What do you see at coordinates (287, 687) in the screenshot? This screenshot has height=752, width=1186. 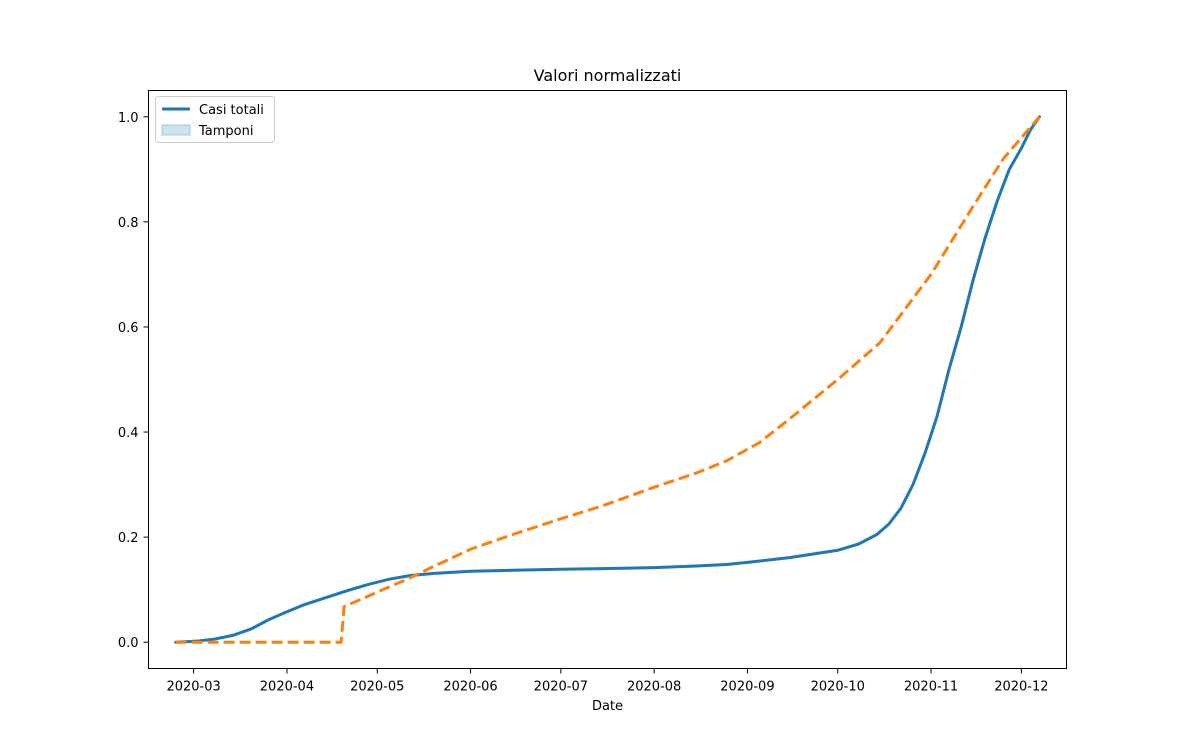 I see `x-tick-label: 2020-04` at bounding box center [287, 687].